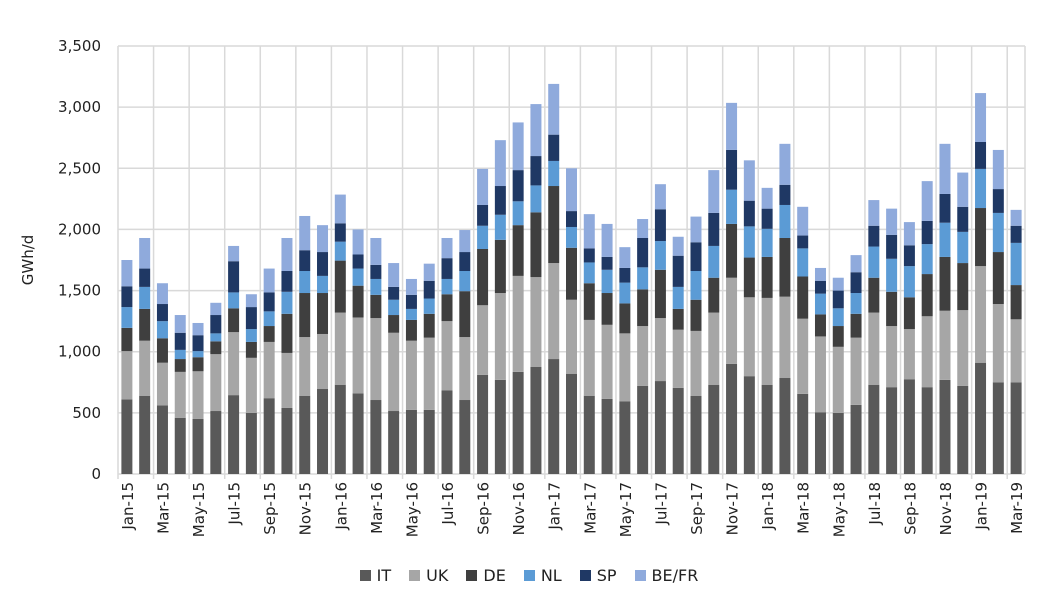 Image resolution: width=1058 pixels, height=611 pixels. I want to click on x-tick-label: Nov-18, so click(946, 508).